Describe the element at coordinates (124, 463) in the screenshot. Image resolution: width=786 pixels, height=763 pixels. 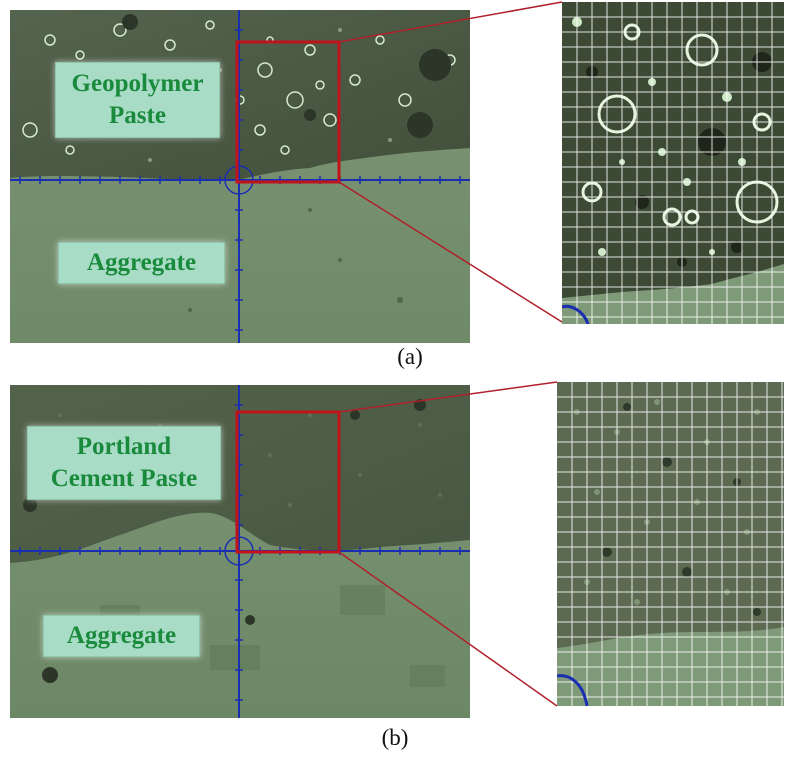
I see `portland-cement-paste-label: Portland Cement Paste` at that location.